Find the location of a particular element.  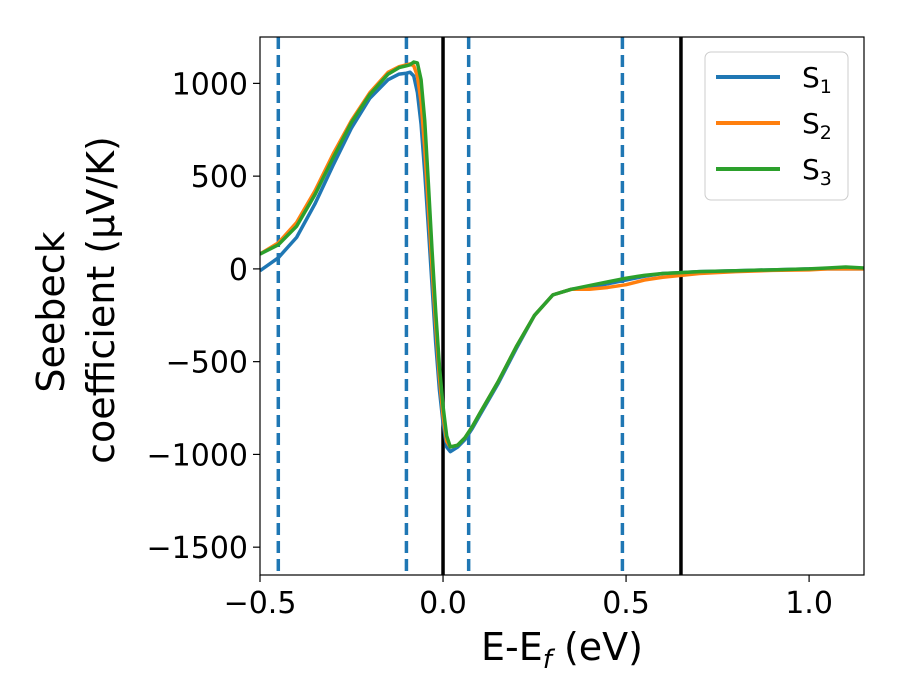

legend-box is located at coordinates (776, 126).